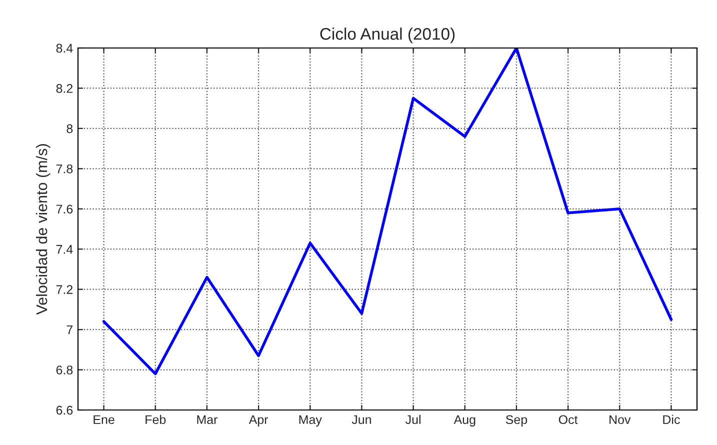  Describe the element at coordinates (361, 419) in the screenshot. I see `x-tick-label: Jun` at that location.